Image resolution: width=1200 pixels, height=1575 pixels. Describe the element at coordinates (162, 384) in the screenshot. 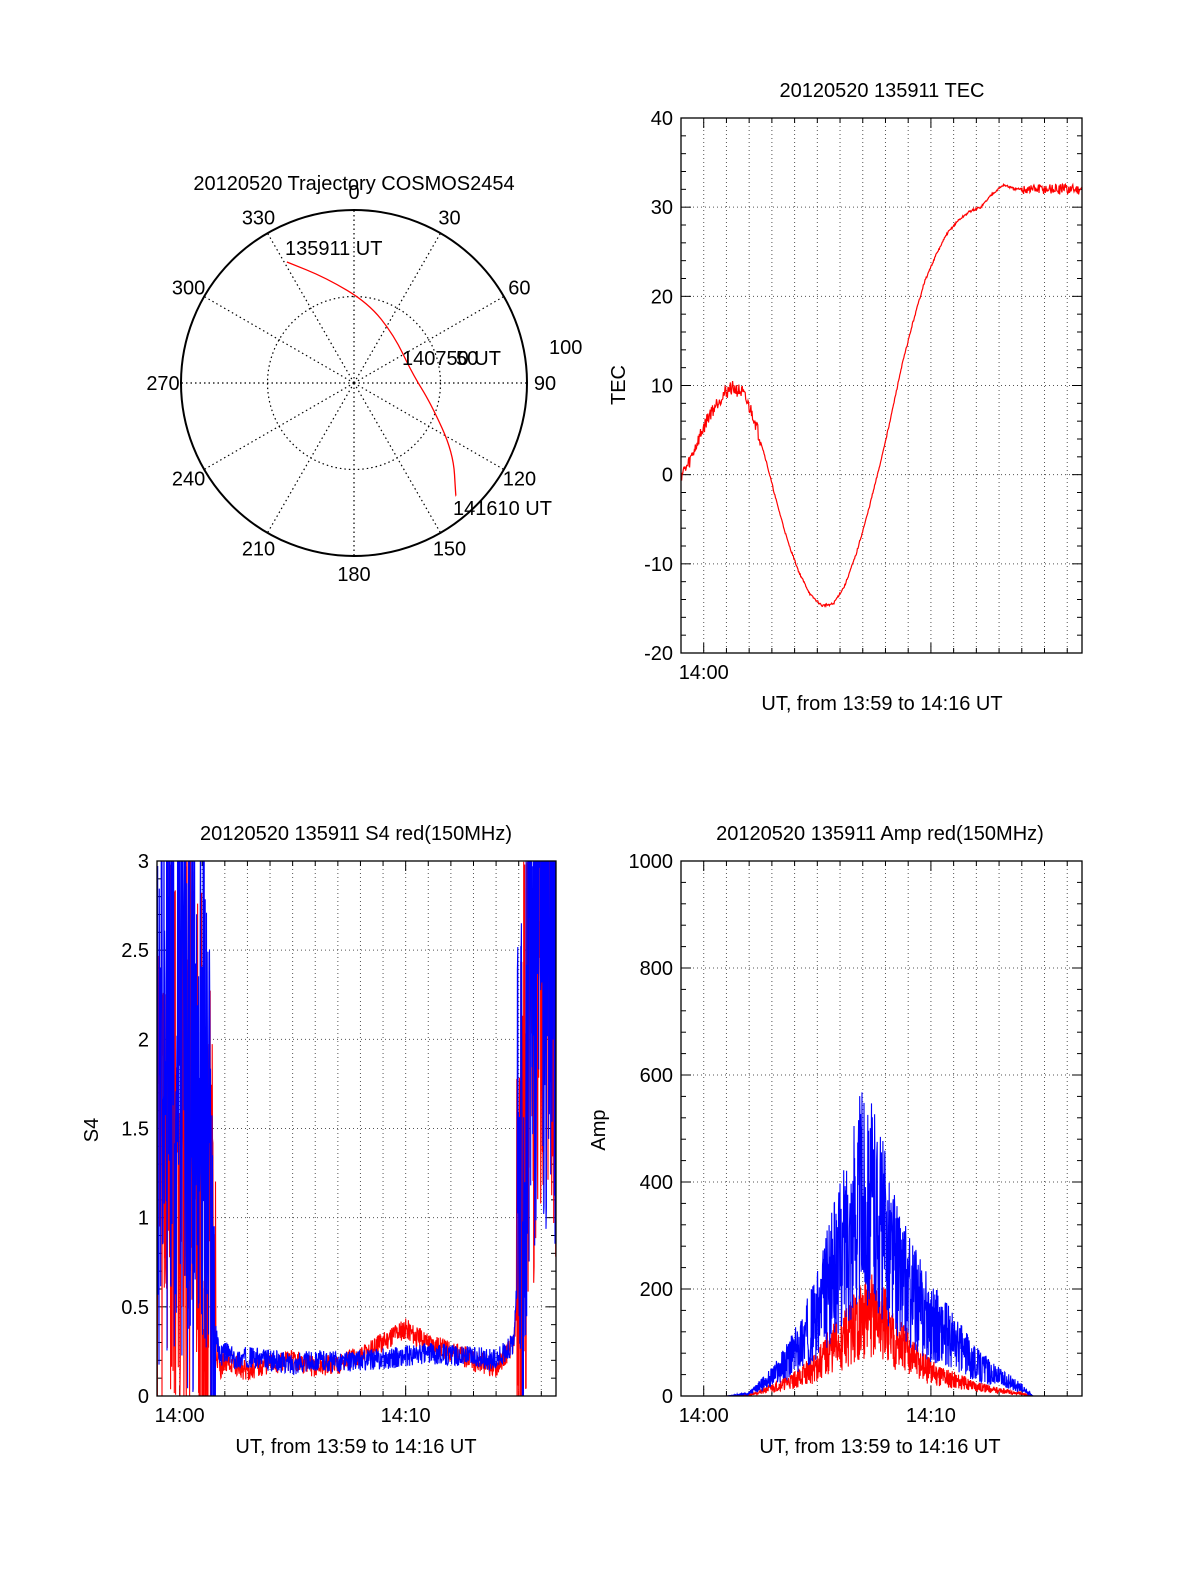

I see `polar-angle-label: 270` at that location.